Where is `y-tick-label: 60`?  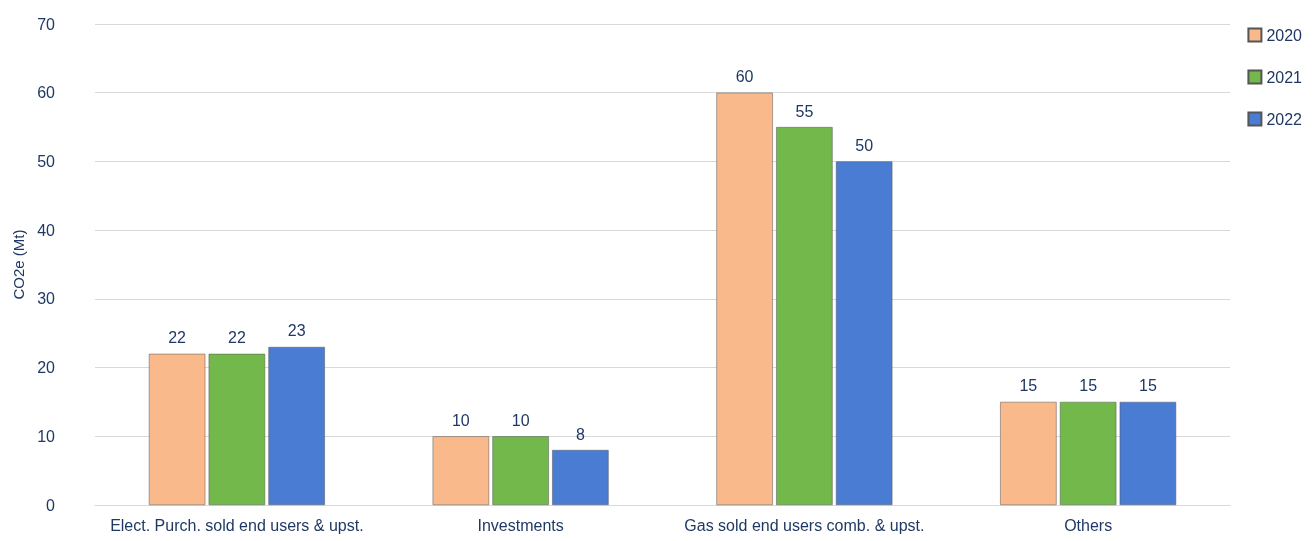
y-tick-label: 60 is located at coordinates (46, 93).